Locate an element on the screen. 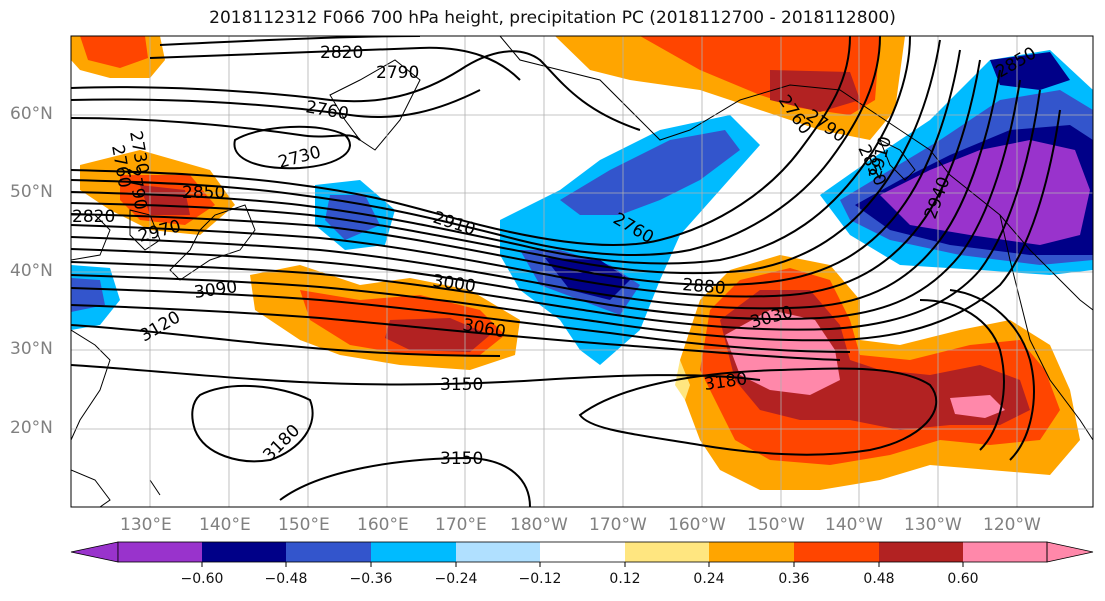 This screenshot has height=601, width=1105. lon-label-120w: 120°W is located at coordinates (1012, 525).